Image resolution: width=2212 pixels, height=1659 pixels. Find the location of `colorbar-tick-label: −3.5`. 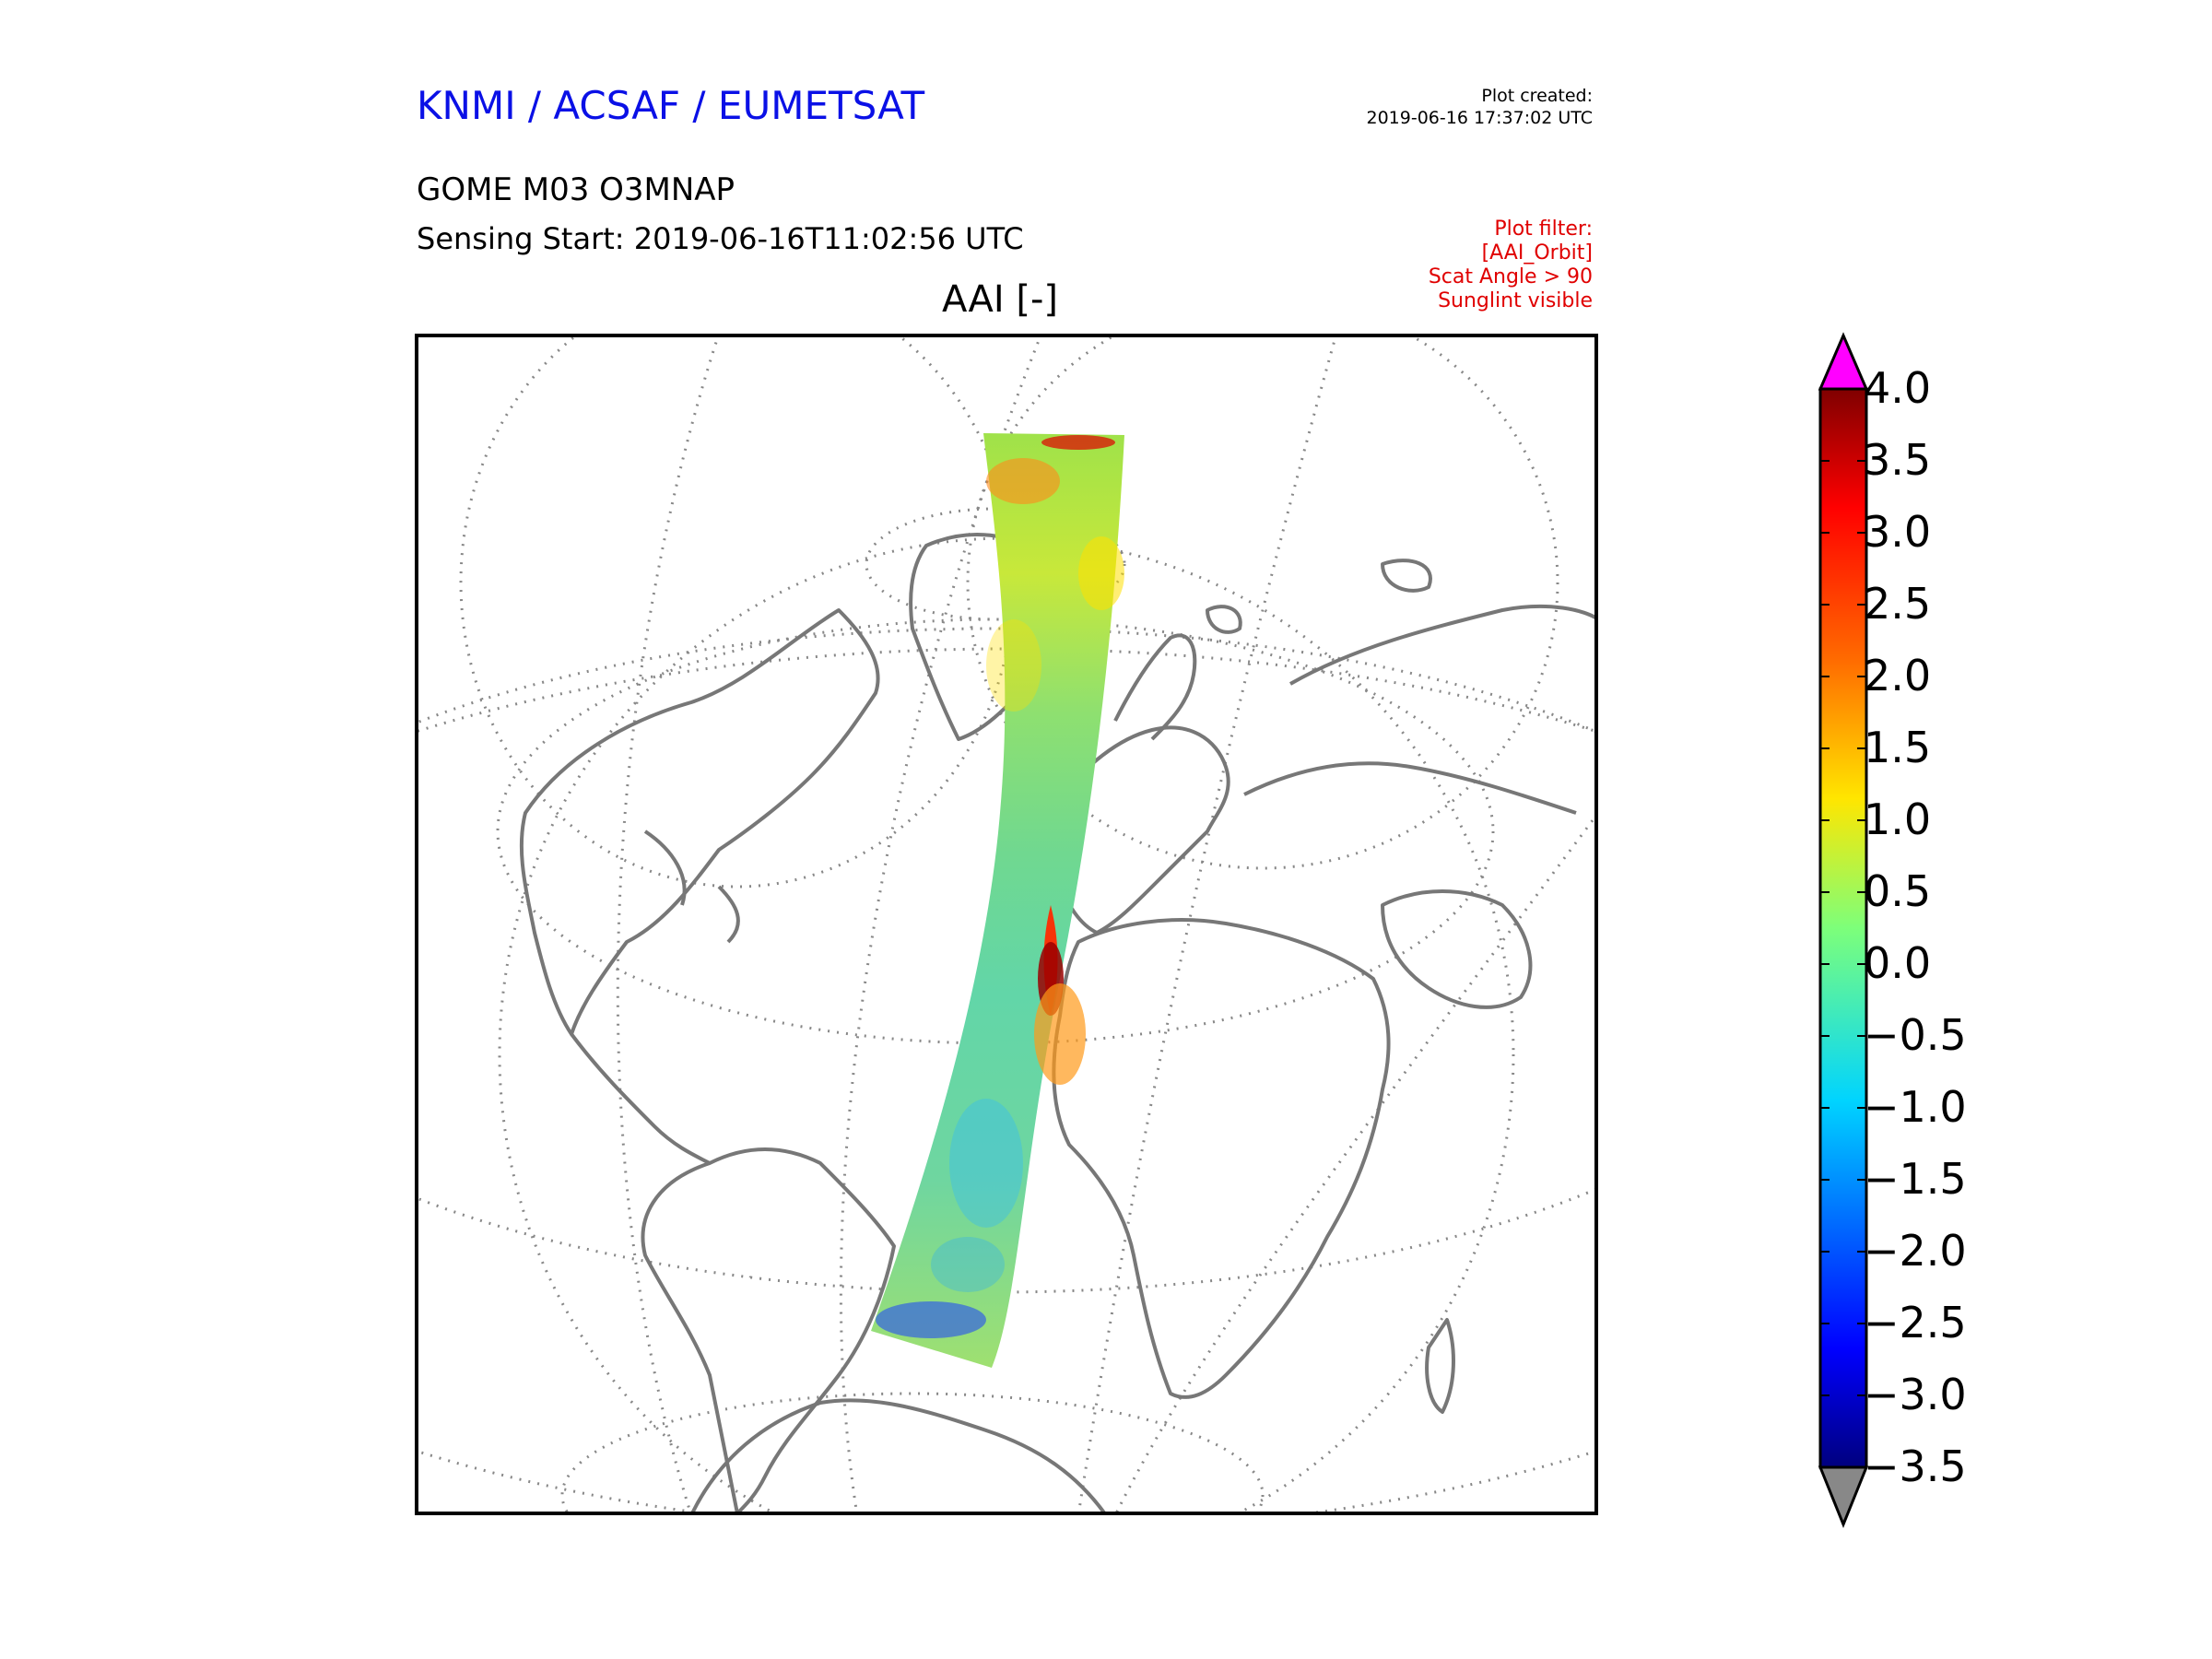

colorbar-tick-label: −3.5 is located at coordinates (1915, 1466).